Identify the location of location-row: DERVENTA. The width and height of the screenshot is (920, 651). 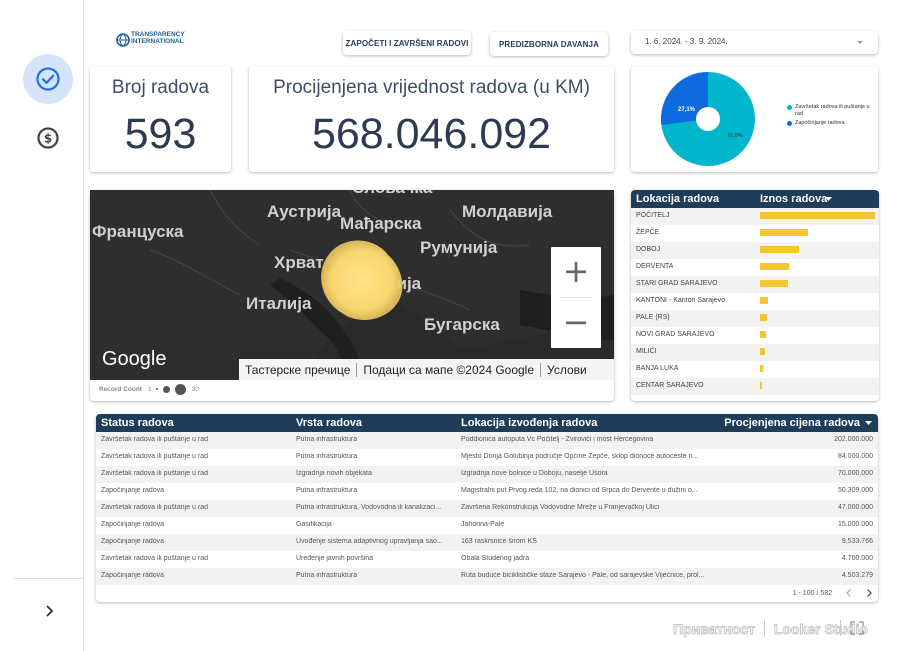
(755, 267).